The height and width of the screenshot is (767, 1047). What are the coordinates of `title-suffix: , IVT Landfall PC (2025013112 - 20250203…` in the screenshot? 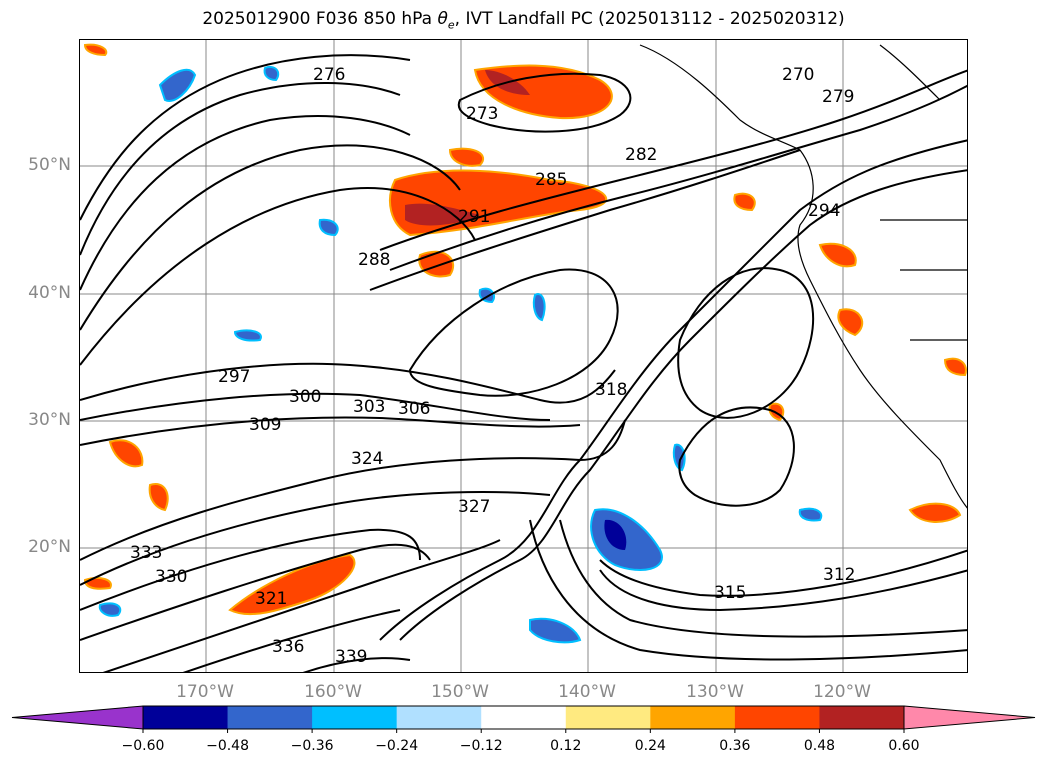 It's located at (649, 19).